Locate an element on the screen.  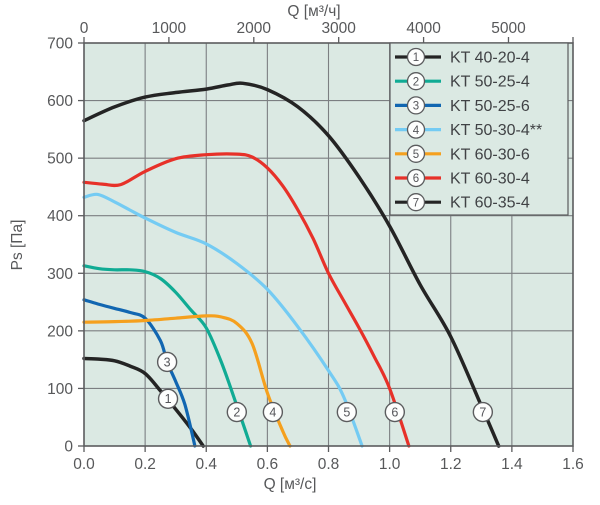
y-axis: 0 100 200 300 400 500 600 700 is located at coordinates (65, 246).